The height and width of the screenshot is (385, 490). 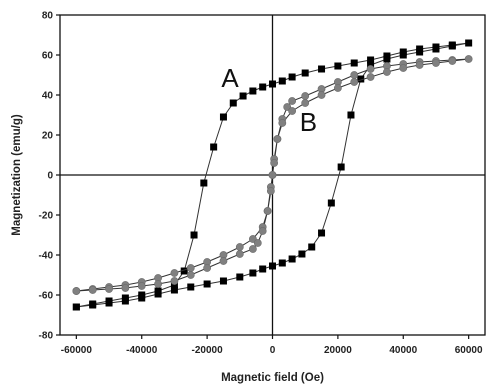 What do you see at coordinates (403, 350) in the screenshot?
I see `x-tick-label: 40000` at bounding box center [403, 350].